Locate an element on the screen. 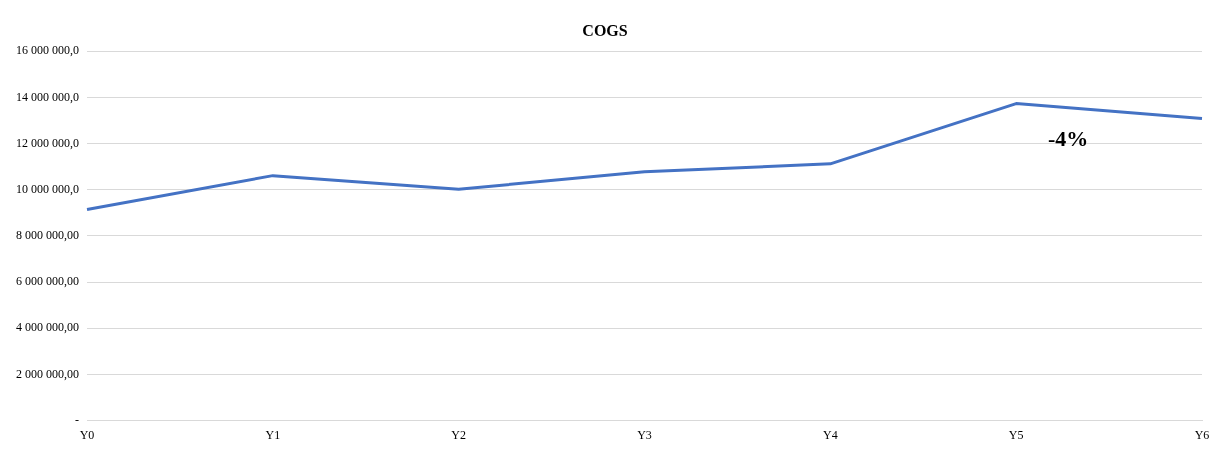  y-tick-label: 10 000 000,0 is located at coordinates (47, 188).